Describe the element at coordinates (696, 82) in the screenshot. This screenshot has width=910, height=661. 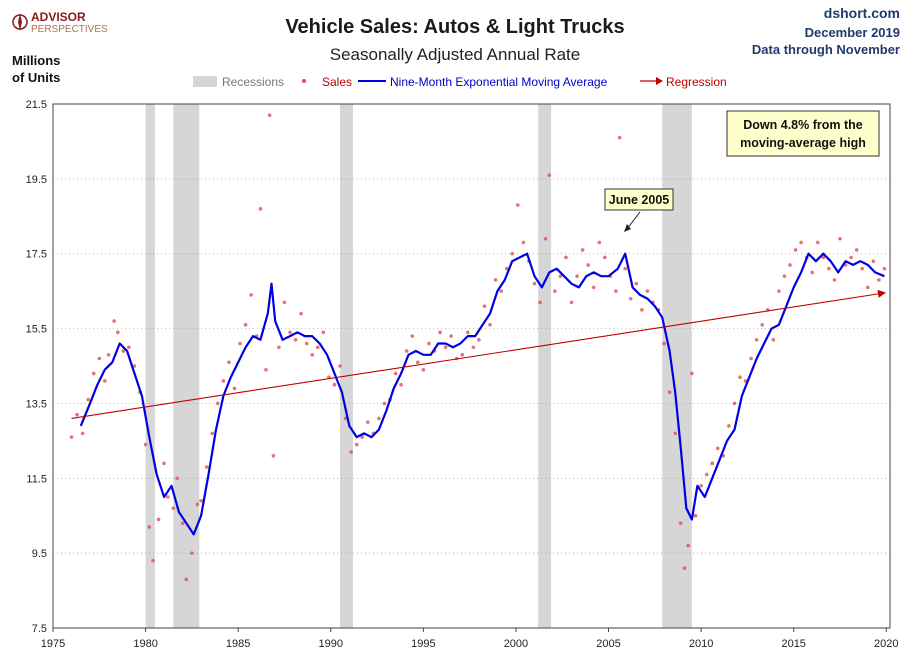
I see `legend-regression: Regression` at that location.